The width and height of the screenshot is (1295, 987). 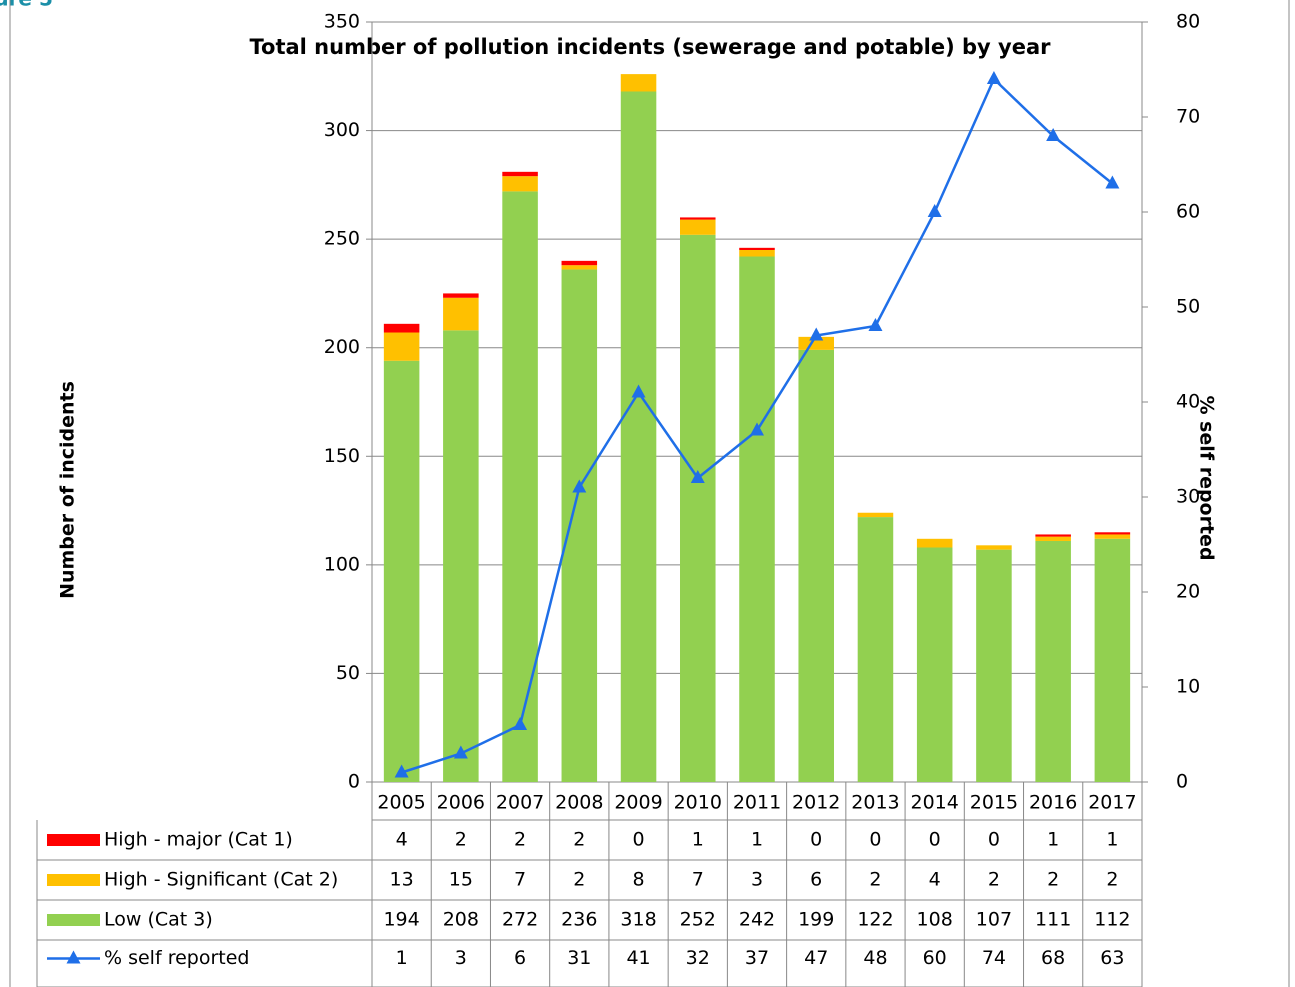 What do you see at coordinates (698, 920) in the screenshot?
I see `table-value: 252` at bounding box center [698, 920].